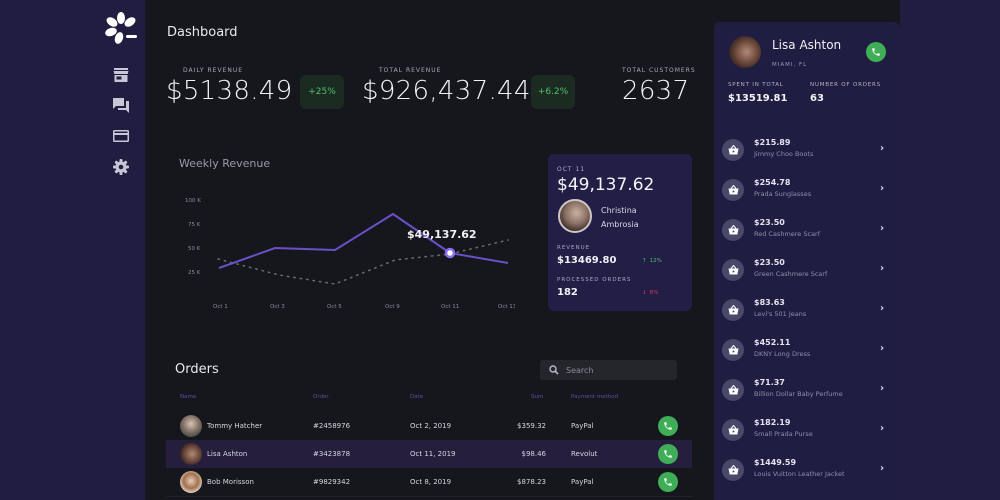 The width and height of the screenshot is (1000, 500). What do you see at coordinates (817, 98) in the screenshot?
I see `number-of-orders-value: 63` at bounding box center [817, 98].